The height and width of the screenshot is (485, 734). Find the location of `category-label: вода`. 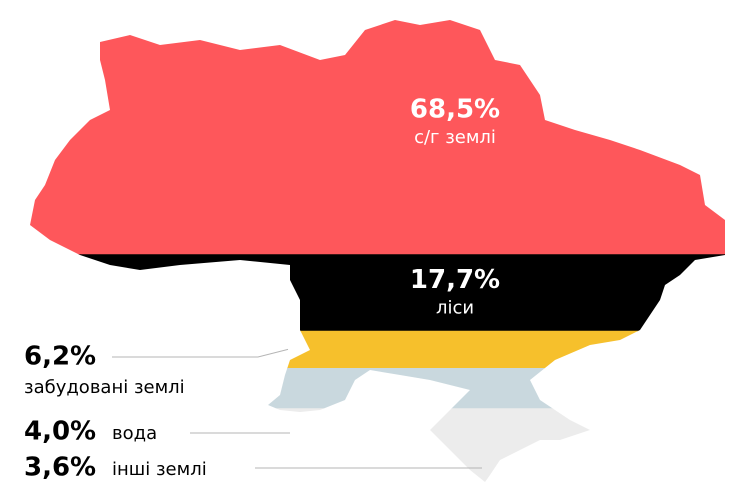

category-label: вода is located at coordinates (134, 433).